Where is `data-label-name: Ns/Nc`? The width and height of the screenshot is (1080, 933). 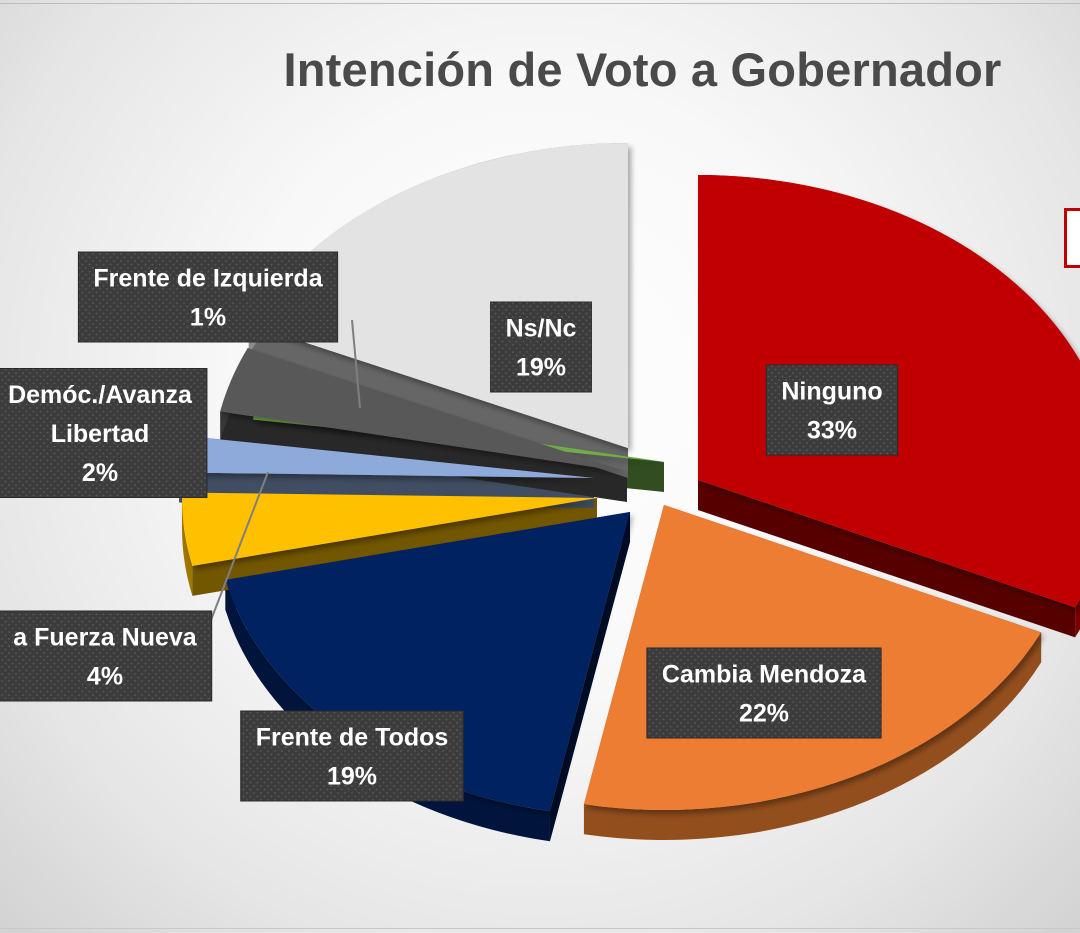
data-label-name: Ns/Nc is located at coordinates (541, 328).